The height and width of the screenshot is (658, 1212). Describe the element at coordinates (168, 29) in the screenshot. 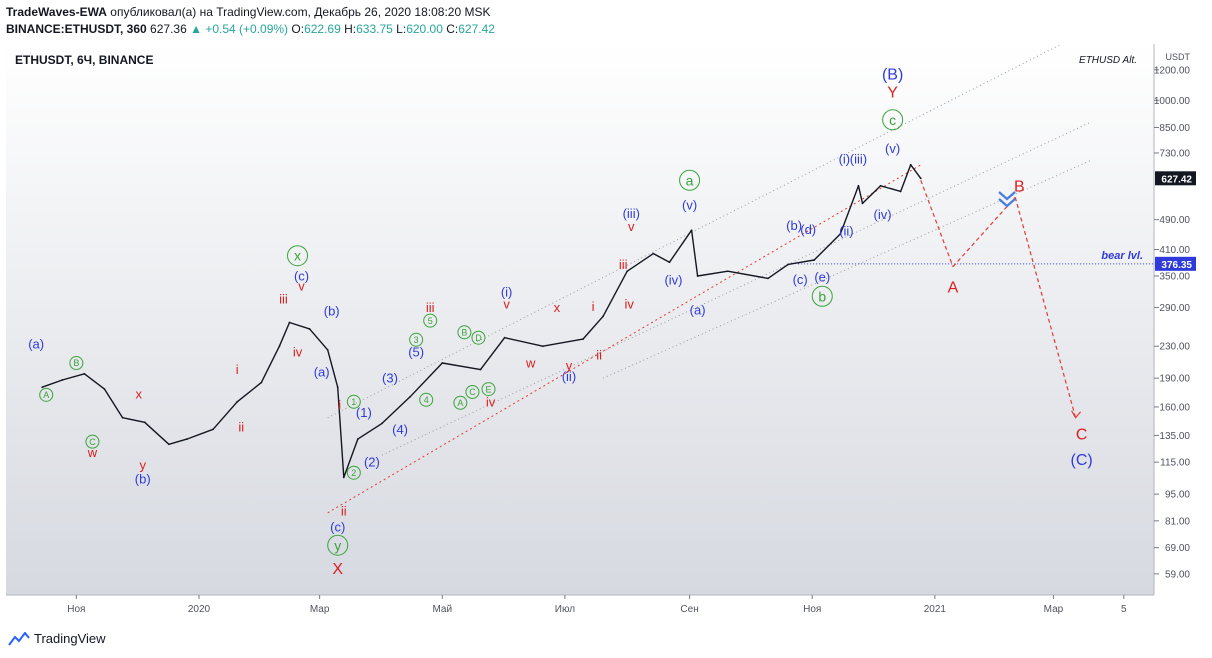

I see `last-price: 627.36` at that location.